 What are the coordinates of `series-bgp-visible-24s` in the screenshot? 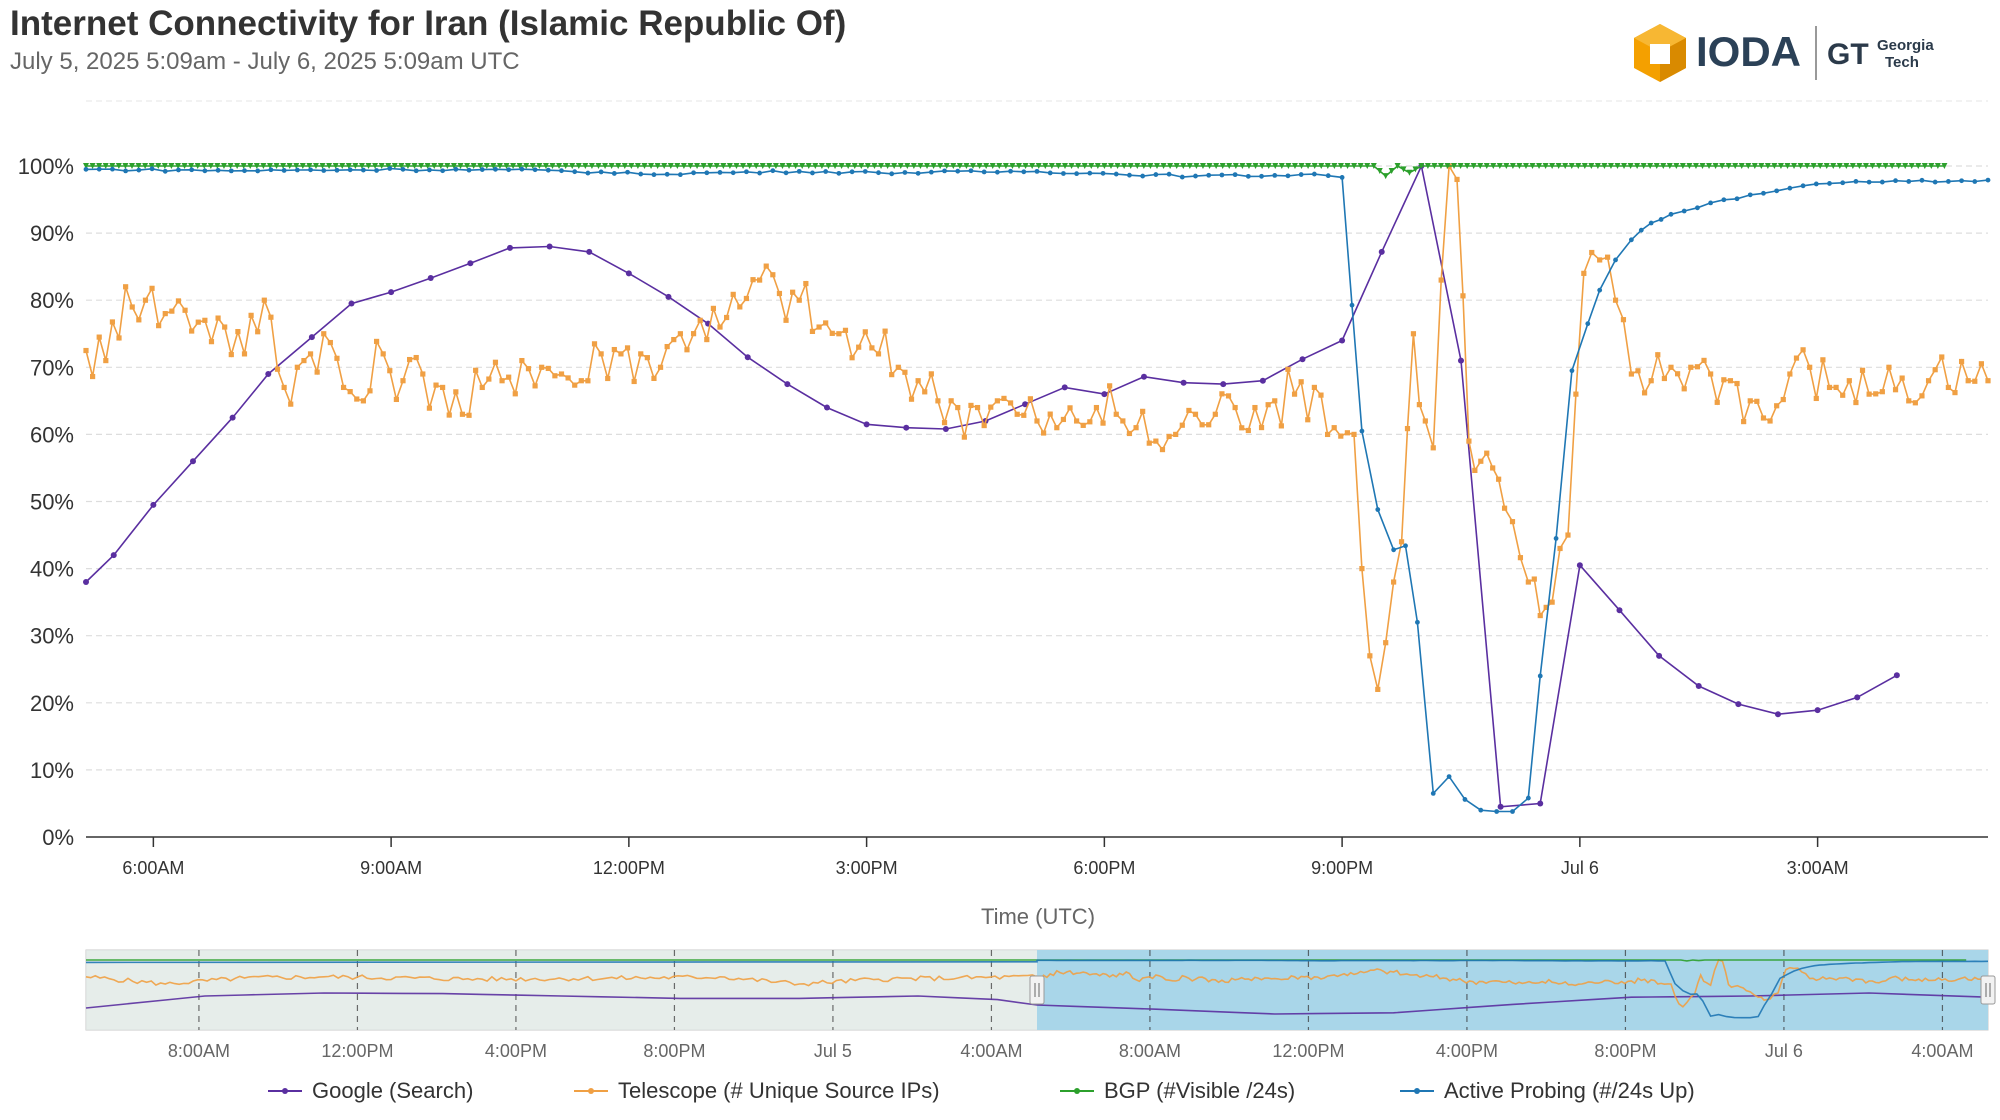 It's located at (1015, 171).